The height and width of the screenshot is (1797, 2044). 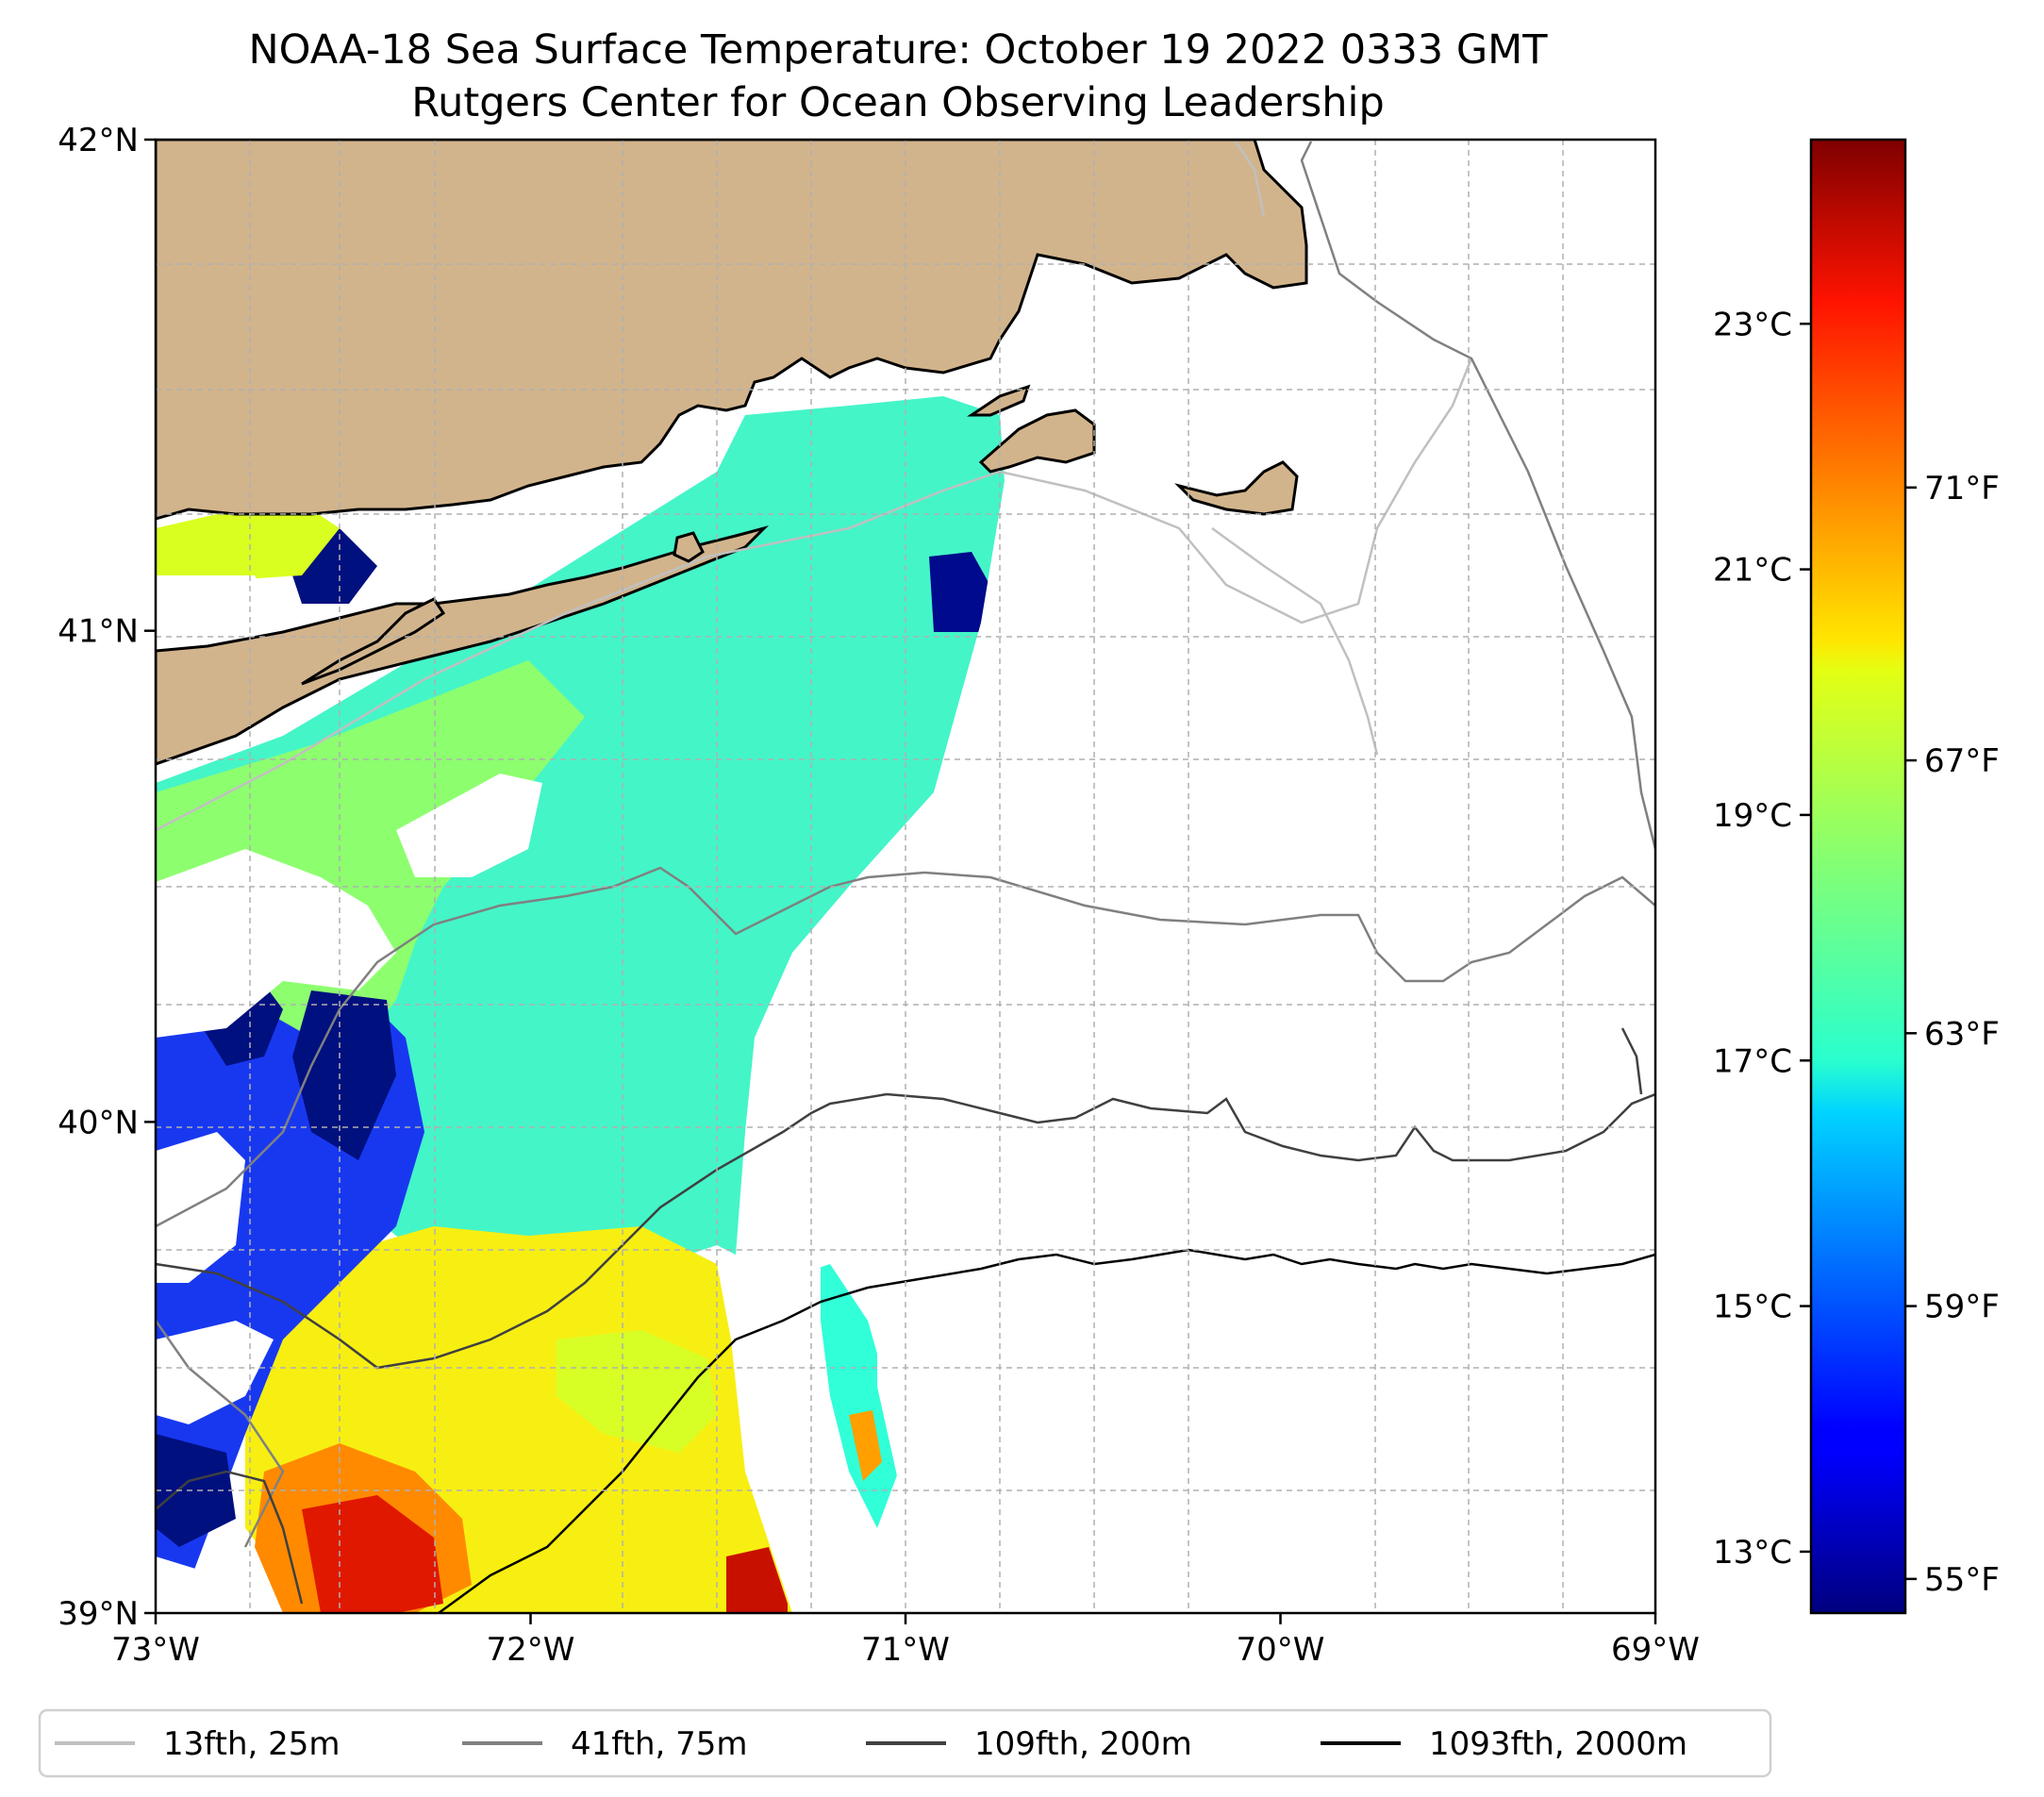 What do you see at coordinates (1753, 324) in the screenshot?
I see `celsius-tick-label: 23°C` at bounding box center [1753, 324].